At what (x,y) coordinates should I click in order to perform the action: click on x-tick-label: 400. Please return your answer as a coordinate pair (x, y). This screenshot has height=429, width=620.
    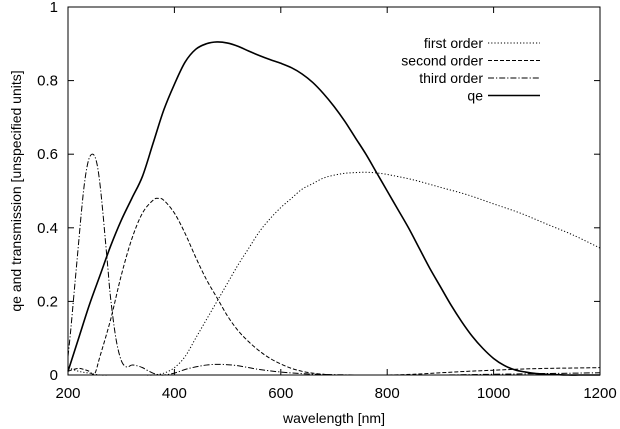
    Looking at the image, I should click on (174, 393).